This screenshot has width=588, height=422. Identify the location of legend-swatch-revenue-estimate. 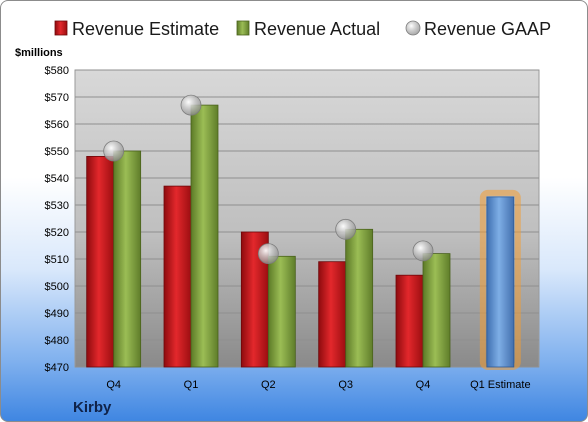
(61, 28).